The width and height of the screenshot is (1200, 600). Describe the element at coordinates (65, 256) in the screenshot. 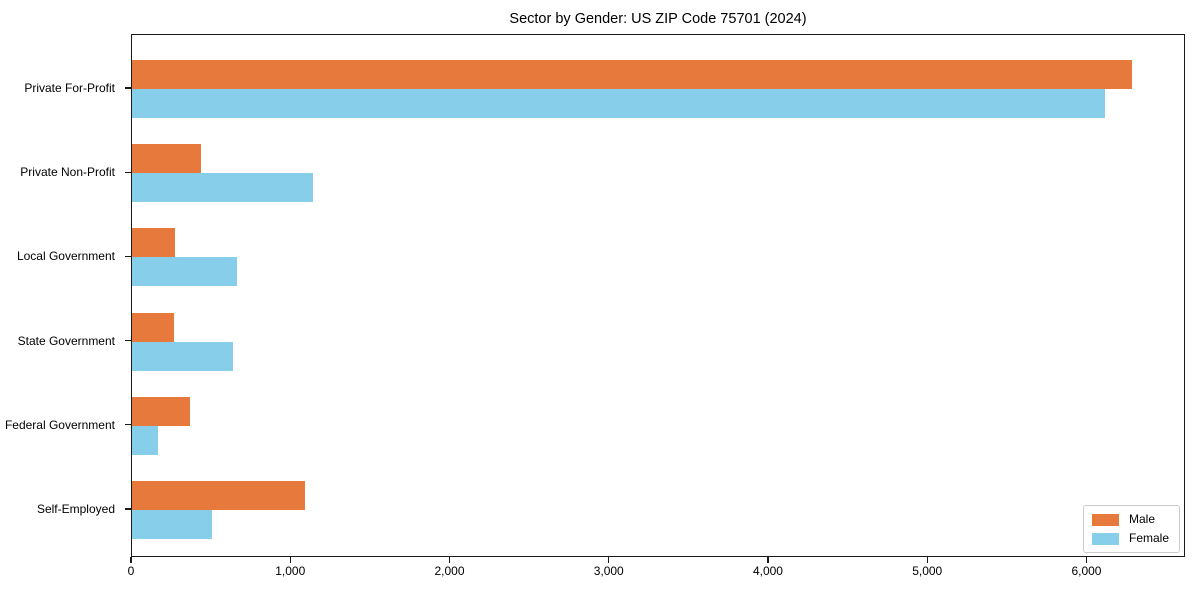

I see `y-tick-label: Local Government` at that location.